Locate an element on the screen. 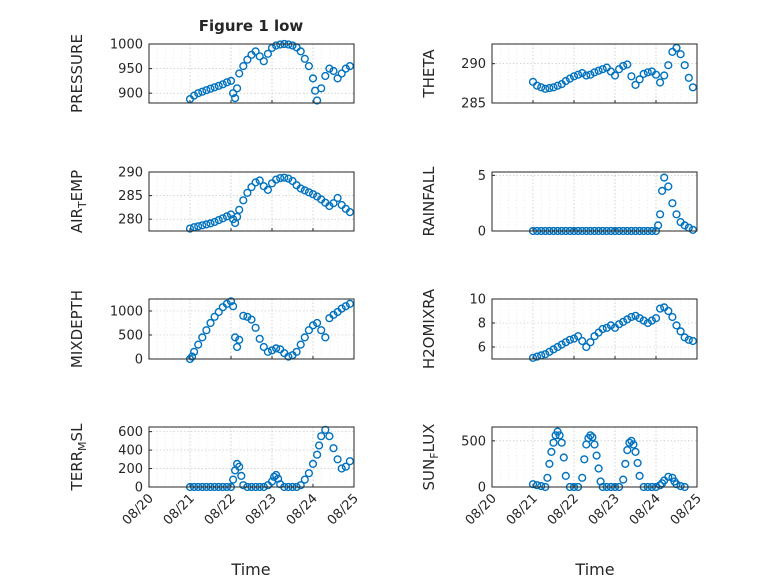  y-tick-label: 600 is located at coordinates (130, 432).